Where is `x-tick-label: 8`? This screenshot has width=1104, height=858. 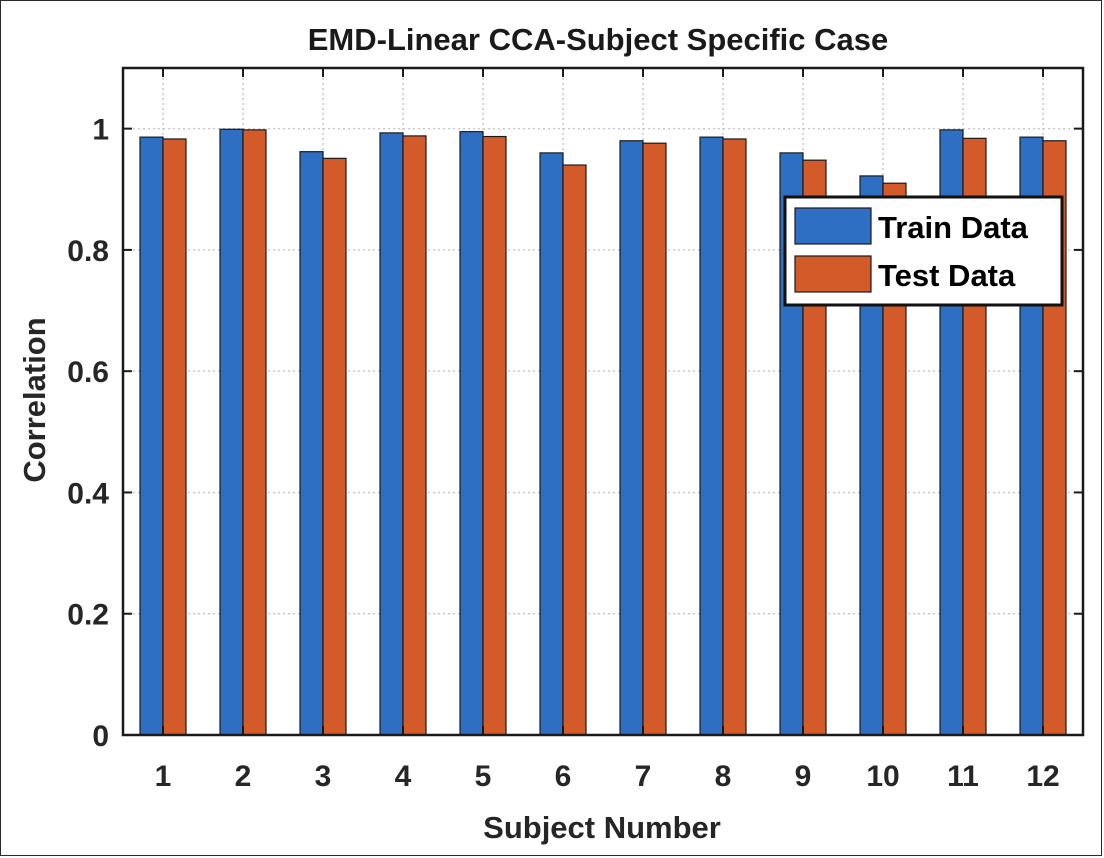 x-tick-label: 8 is located at coordinates (723, 776).